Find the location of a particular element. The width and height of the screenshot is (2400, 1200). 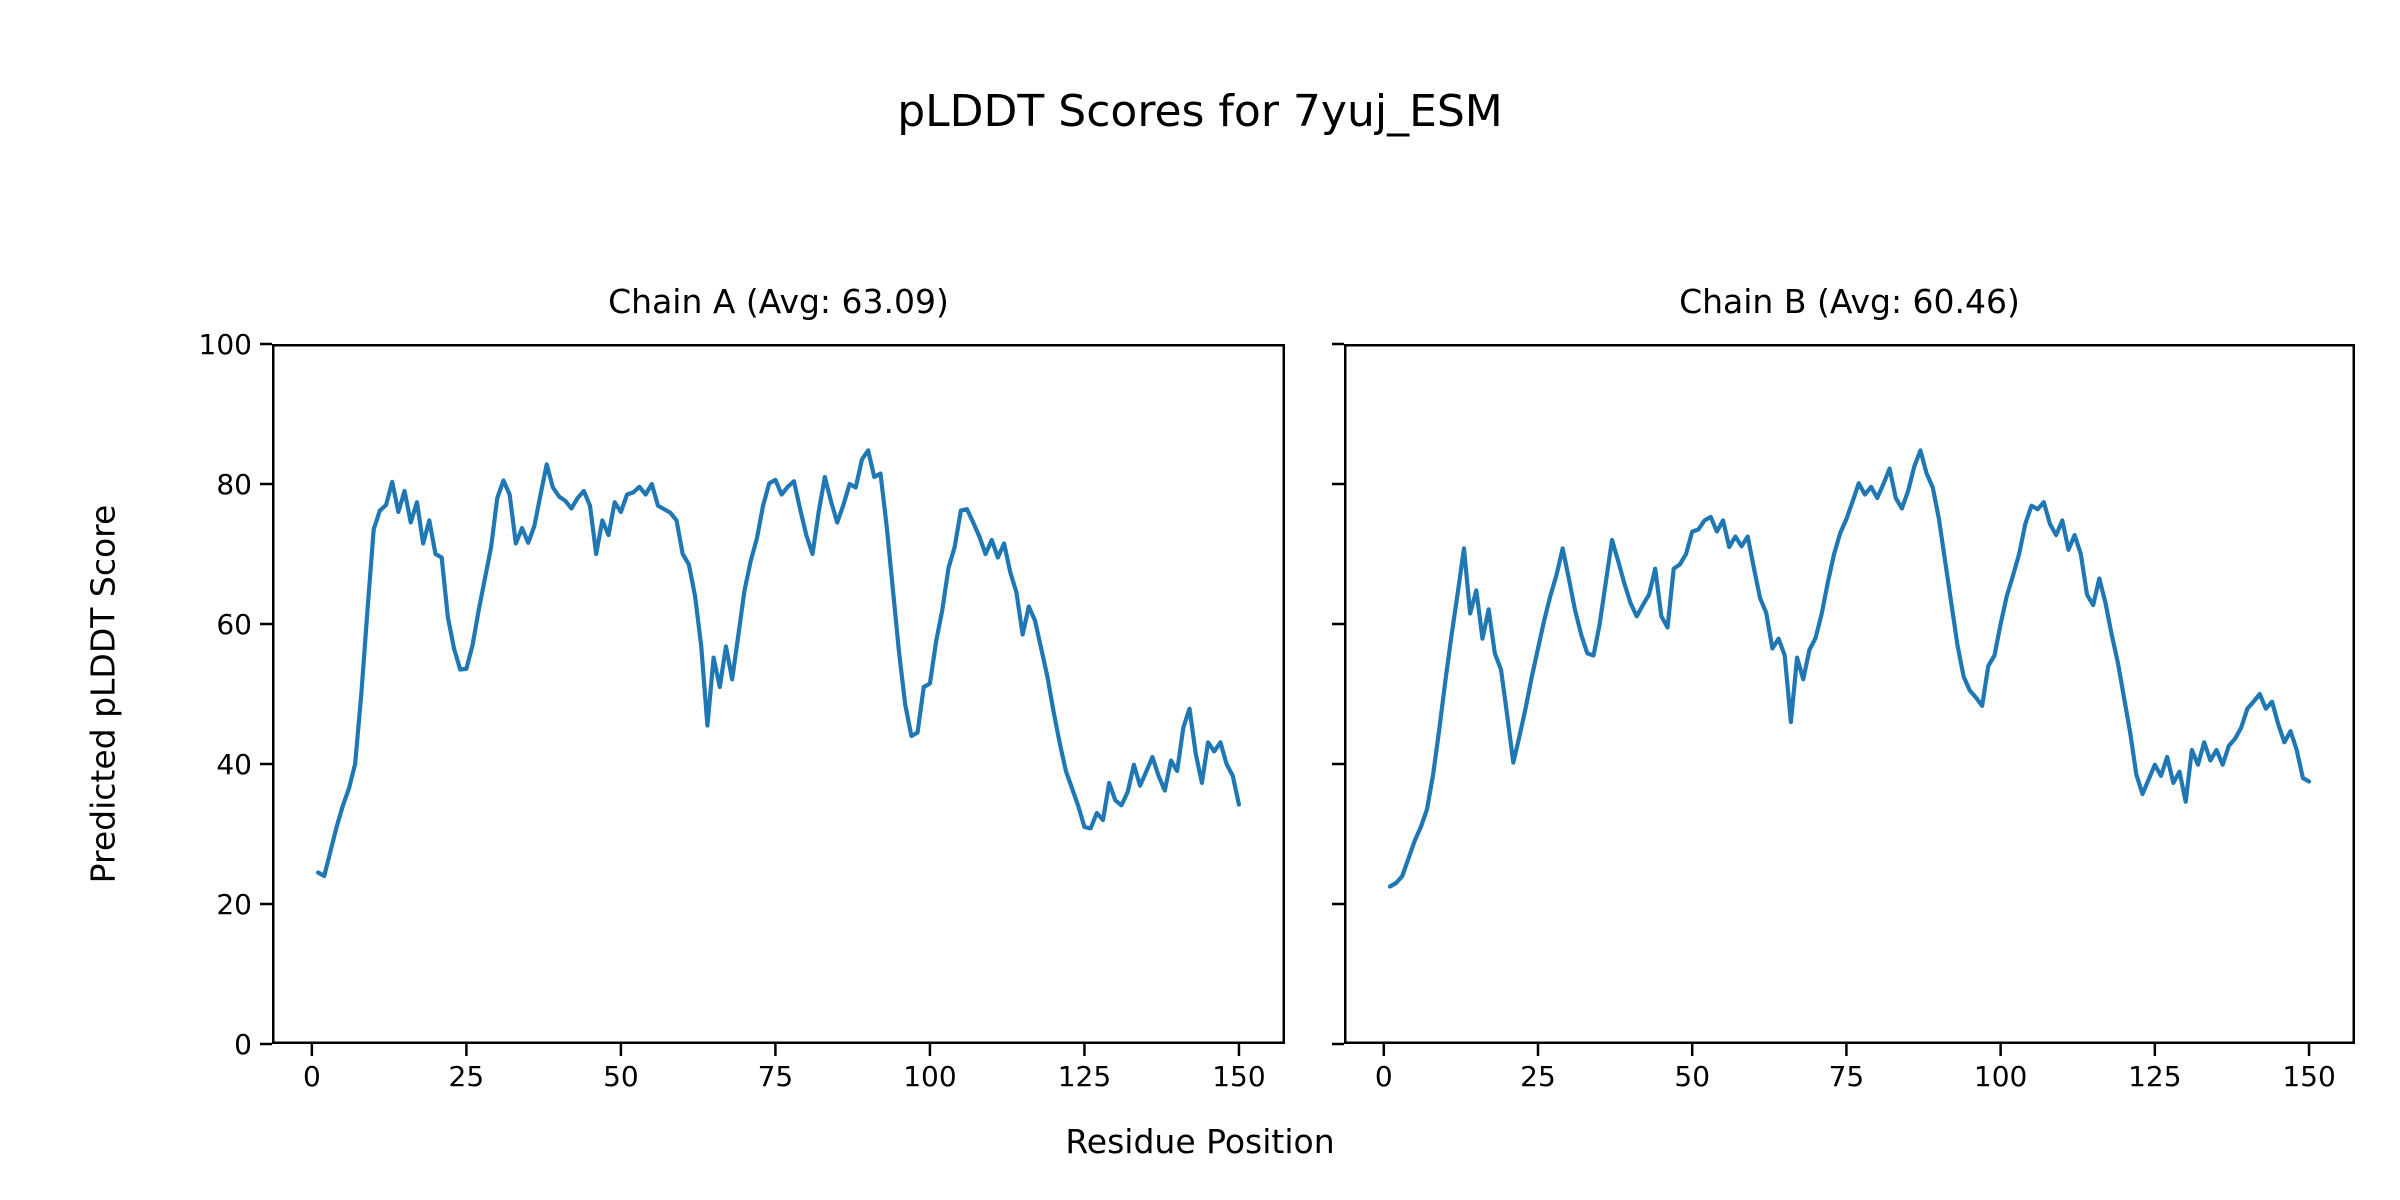

plddt-line-chain-b is located at coordinates (1849, 668).